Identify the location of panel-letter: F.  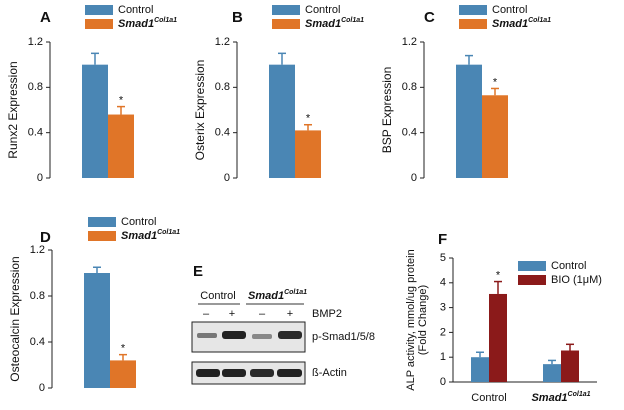
(442, 239).